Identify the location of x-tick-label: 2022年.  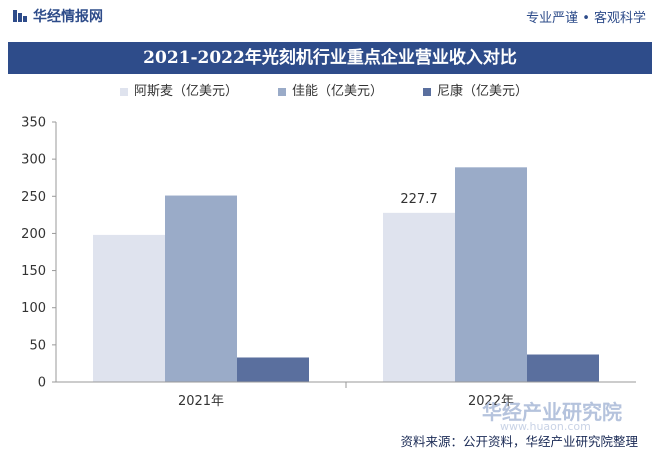
(491, 401).